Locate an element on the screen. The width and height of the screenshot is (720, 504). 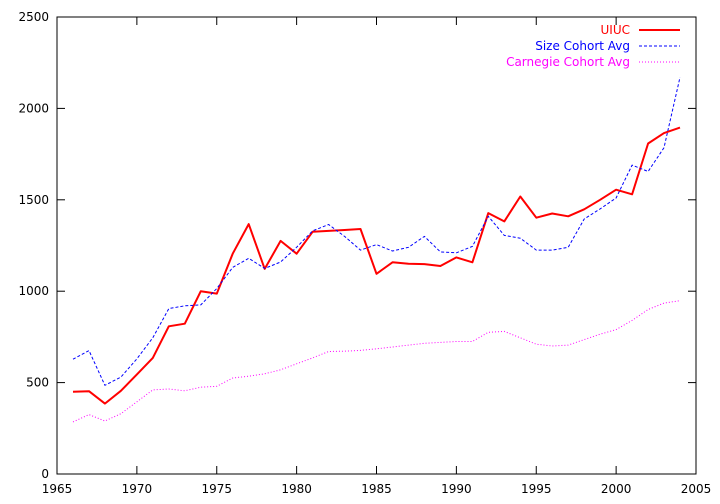
y-tick-label: 2000 is located at coordinates (33, 108).